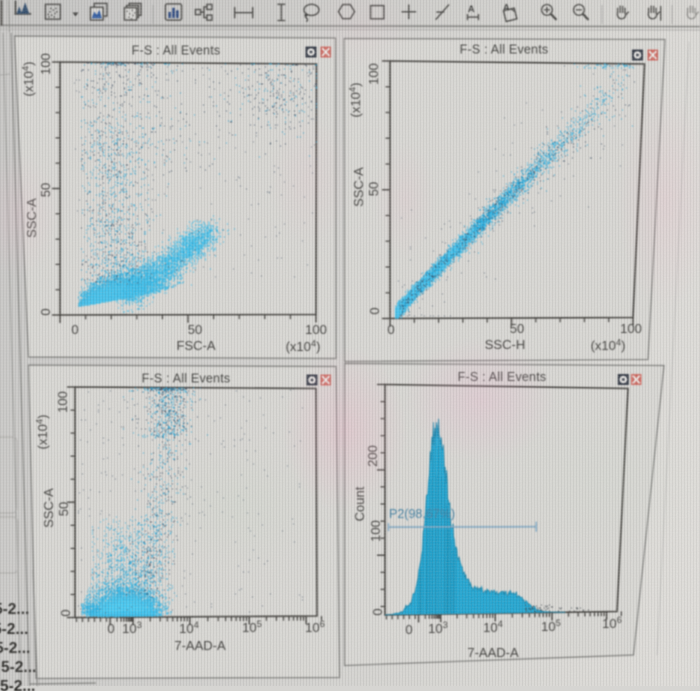 The height and width of the screenshot is (691, 700). Describe the element at coordinates (471, 9) in the screenshot. I see `svg-text: A` at that location.